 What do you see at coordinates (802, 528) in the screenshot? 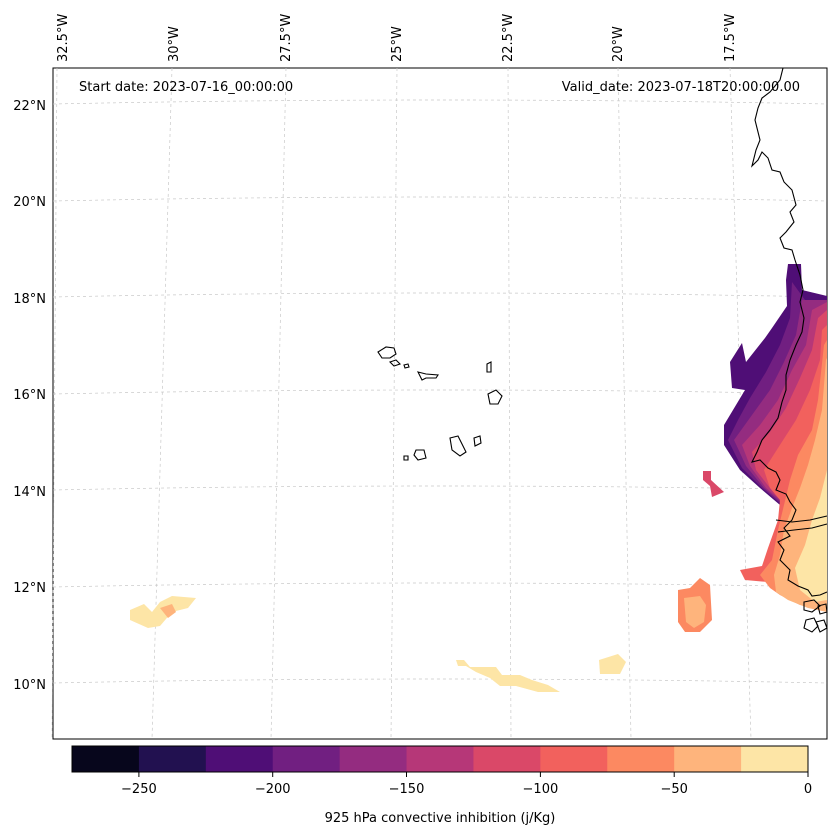
I see `gambia-river-south` at bounding box center [802, 528].